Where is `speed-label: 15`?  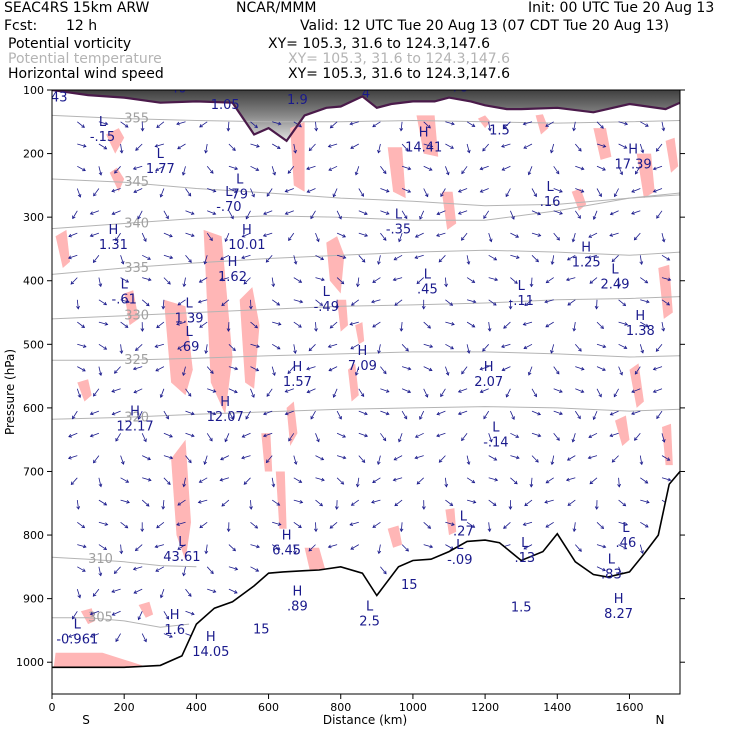
speed-label: 15 is located at coordinates (261, 630).